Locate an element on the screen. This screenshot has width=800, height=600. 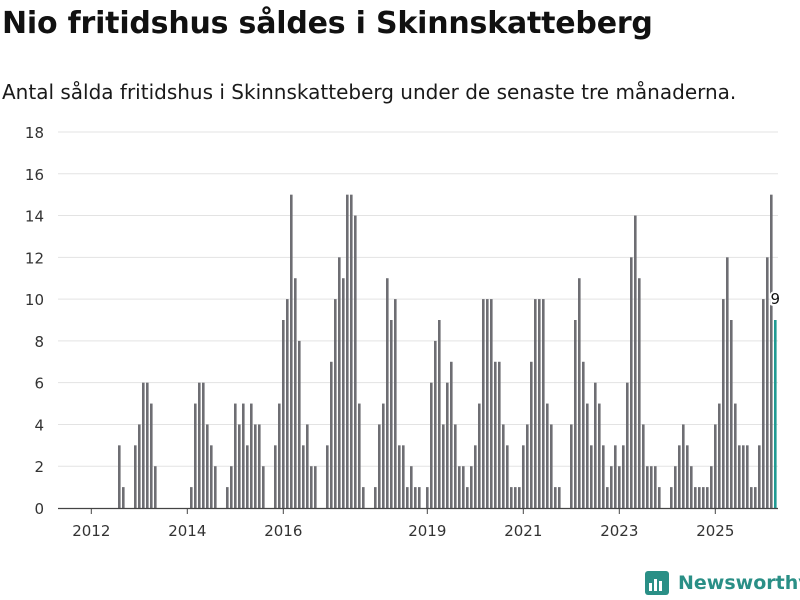
x-tick-label: 2014 is located at coordinates (187, 531).